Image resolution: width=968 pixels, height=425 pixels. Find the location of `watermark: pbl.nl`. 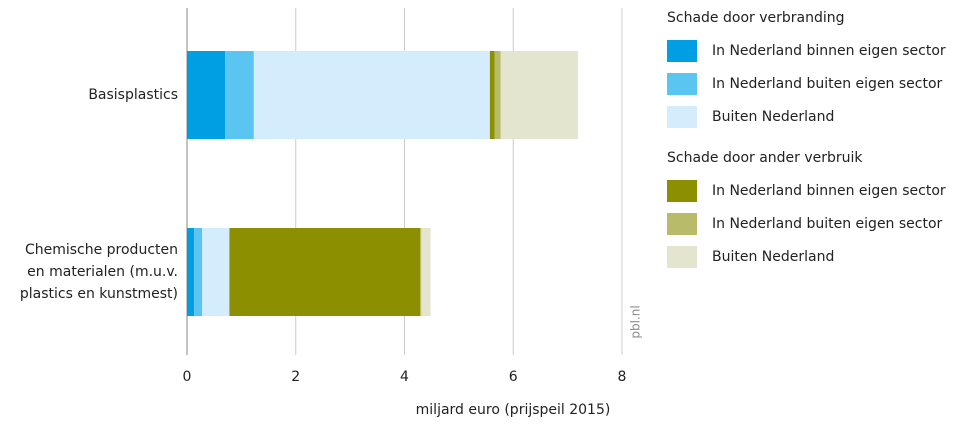

watermark: pbl.nl is located at coordinates (636, 321).